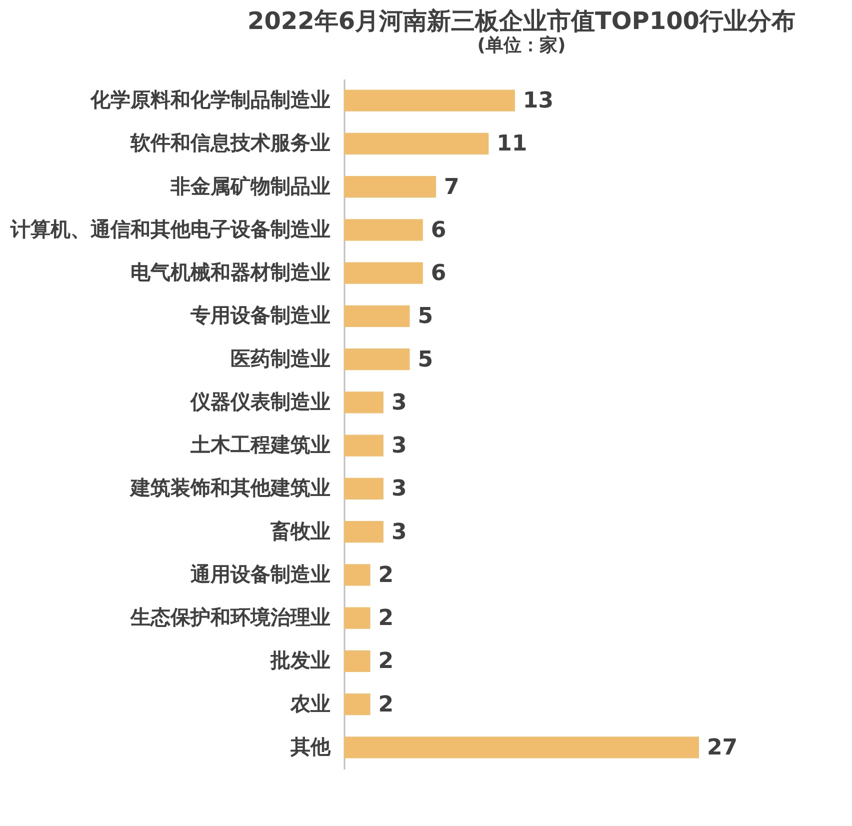 The image size is (852, 826). What do you see at coordinates (260, 401) in the screenshot?
I see `y-tick-label: 仪器仪表制造业` at bounding box center [260, 401].